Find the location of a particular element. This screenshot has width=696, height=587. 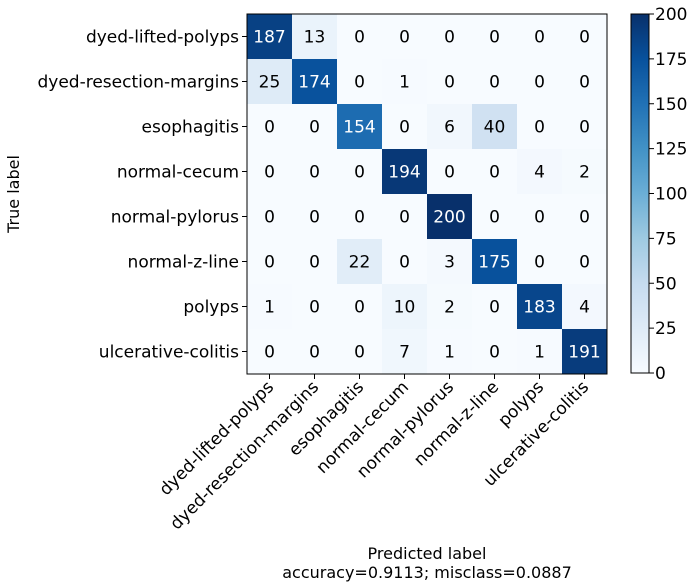

y-tick-label: normal-z-line is located at coordinates (183, 263).